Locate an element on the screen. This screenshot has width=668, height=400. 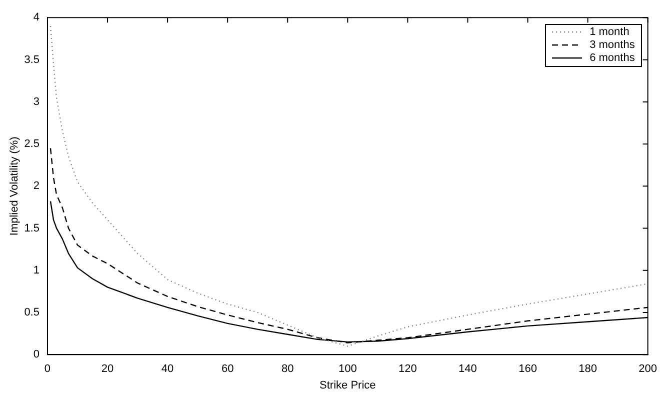
y-axis-title: Implied Volatility (%) is located at coordinates (14, 186).